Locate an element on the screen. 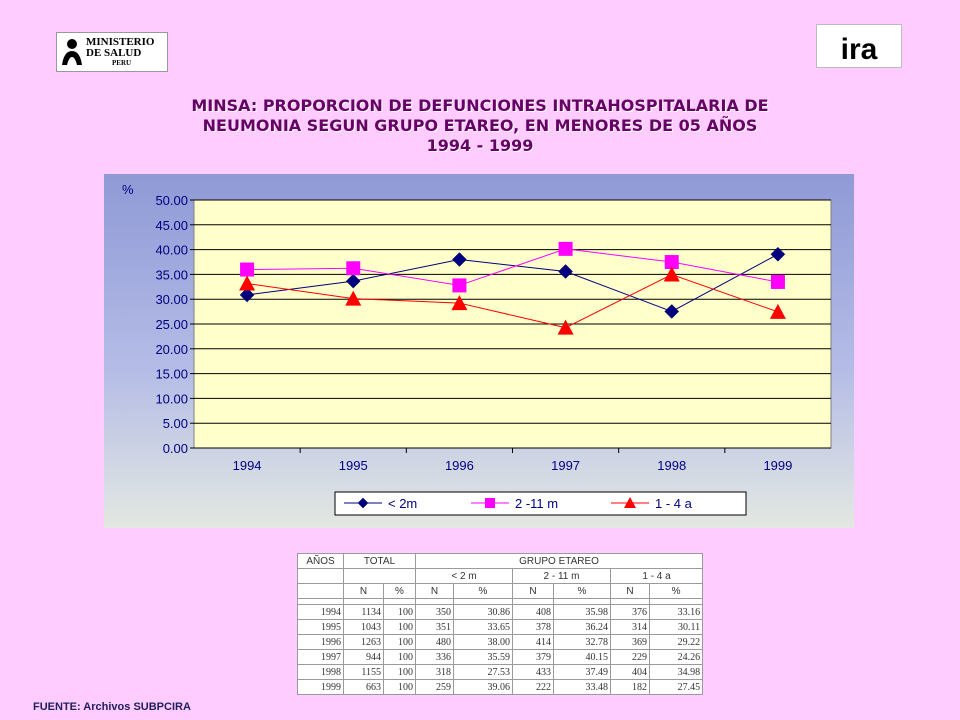 This screenshot has height=720, width=960. legend: < 2m 2 -11 m 1 - 4 a is located at coordinates (540, 503).